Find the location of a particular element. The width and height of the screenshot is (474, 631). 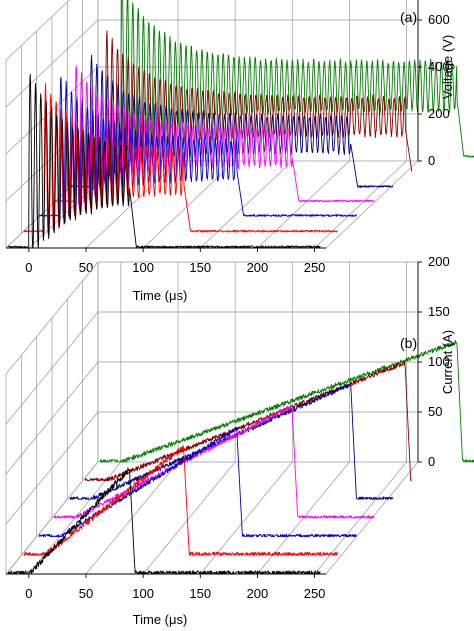

panel-a-z-axis-label: Voltage (V) is located at coordinates (447, 67).